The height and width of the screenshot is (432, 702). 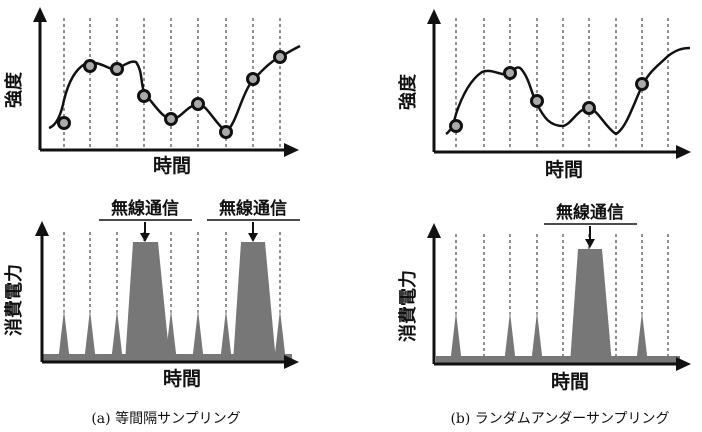 I want to click on uniform-wireless-callouts: 無線通信 無線通信, so click(x=199, y=220).